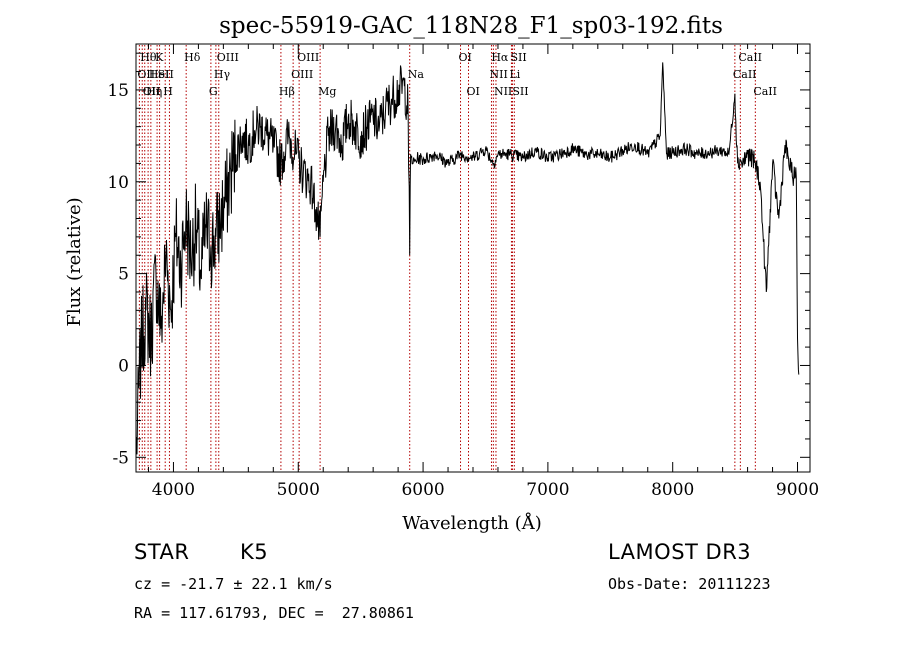  What do you see at coordinates (173, 490) in the screenshot?
I see `x-tick-label: 4000` at bounding box center [173, 490].